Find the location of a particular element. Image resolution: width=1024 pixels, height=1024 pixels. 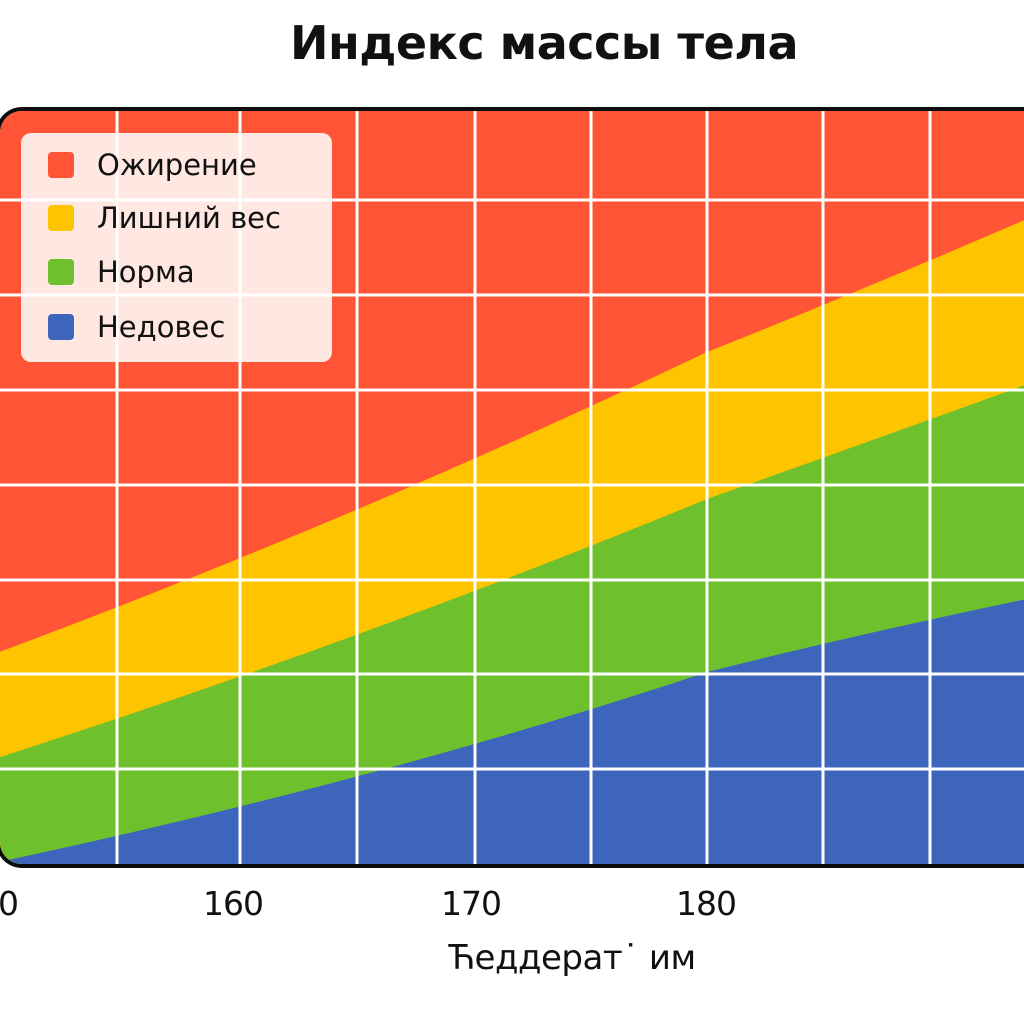

legend-item-underweight: Недовес is located at coordinates (136, 327).